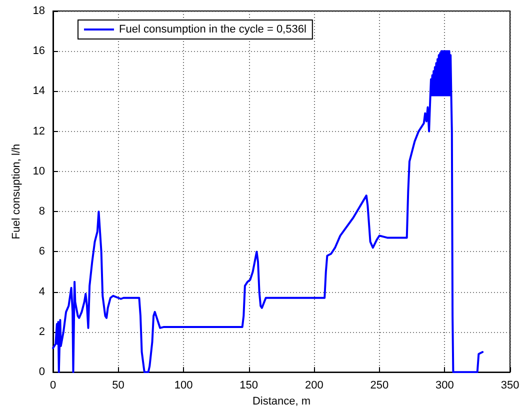  Describe the element at coordinates (41, 332) in the screenshot. I see `y-tick-label: 2` at that location.